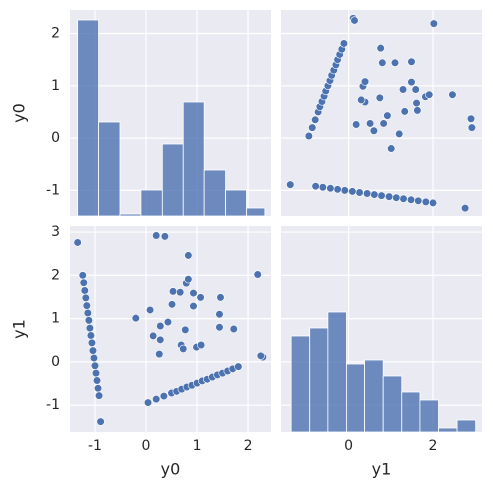 The width and height of the screenshot is (493, 493). I want to click on x-tick-label: 0, so click(146, 446).